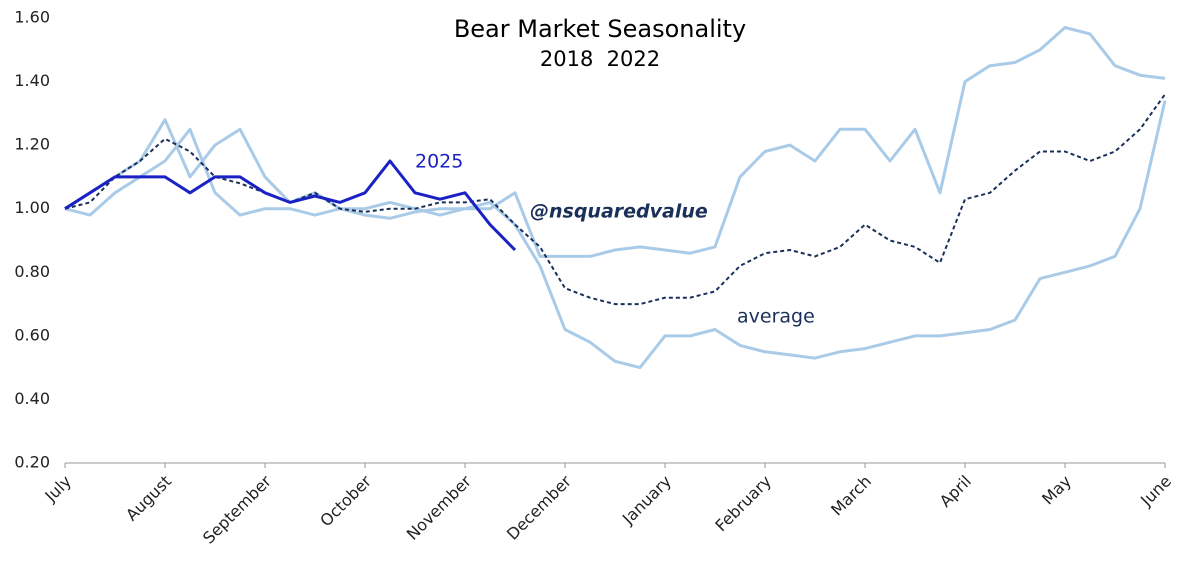 The image size is (1200, 572). Describe the element at coordinates (345, 500) in the screenshot. I see `x-tick-label: October` at that location.